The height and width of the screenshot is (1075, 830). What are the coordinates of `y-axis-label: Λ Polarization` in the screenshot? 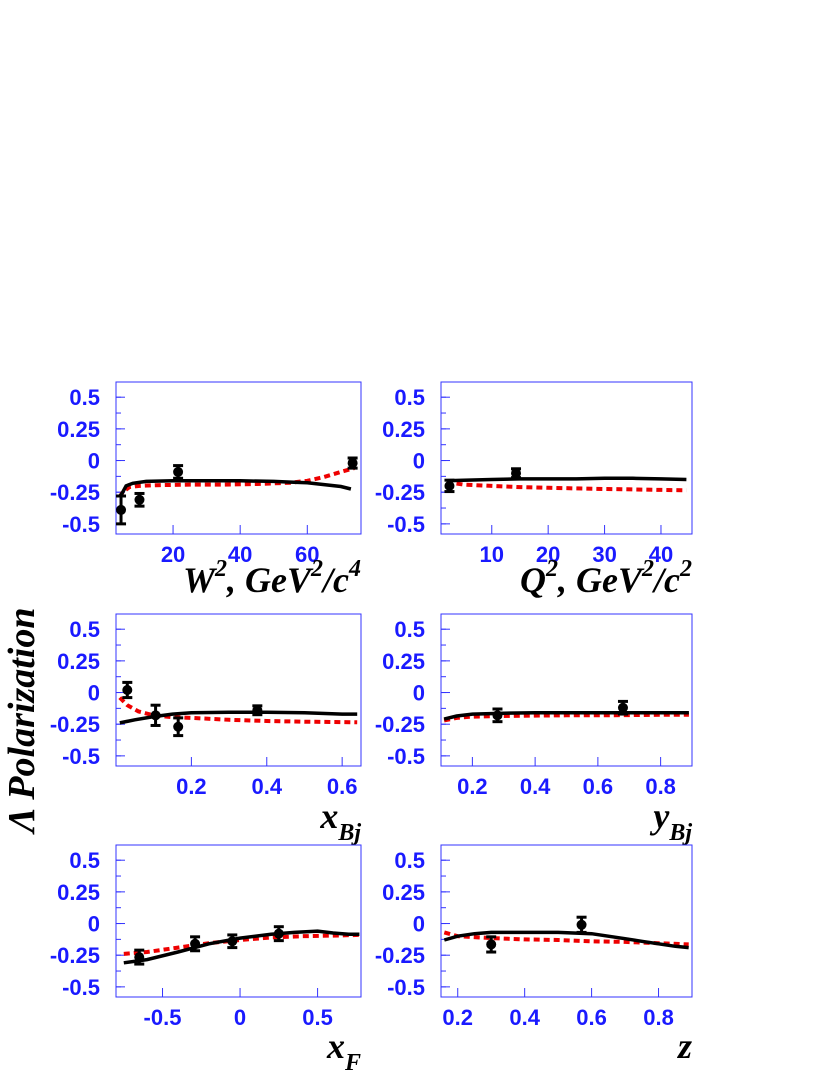 It's located at (22, 722).